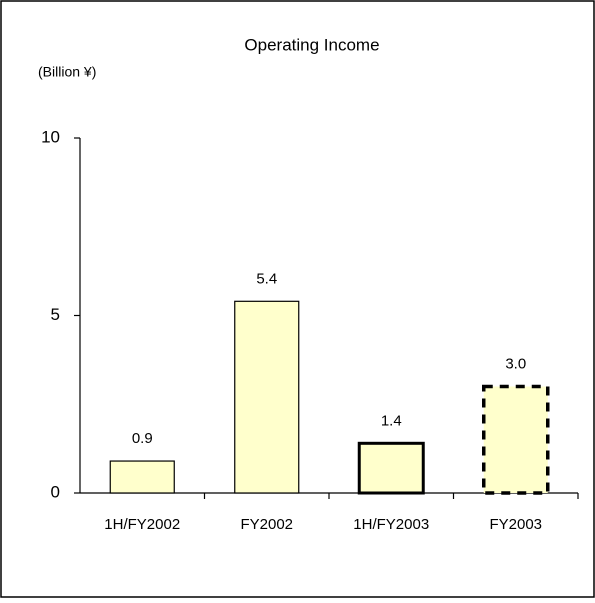 The height and width of the screenshot is (603, 595). What do you see at coordinates (67, 72) in the screenshot?
I see `y-axis-label: (Billion ¥)` at bounding box center [67, 72].